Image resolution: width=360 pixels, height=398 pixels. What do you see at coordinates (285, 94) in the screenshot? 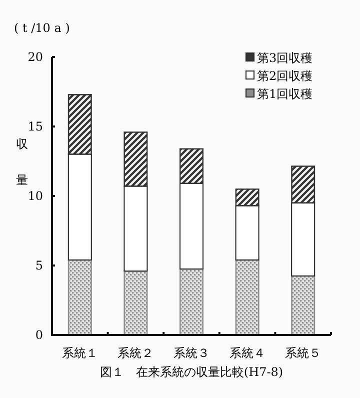
I see `legend-label: 第1回収穫` at bounding box center [285, 94].